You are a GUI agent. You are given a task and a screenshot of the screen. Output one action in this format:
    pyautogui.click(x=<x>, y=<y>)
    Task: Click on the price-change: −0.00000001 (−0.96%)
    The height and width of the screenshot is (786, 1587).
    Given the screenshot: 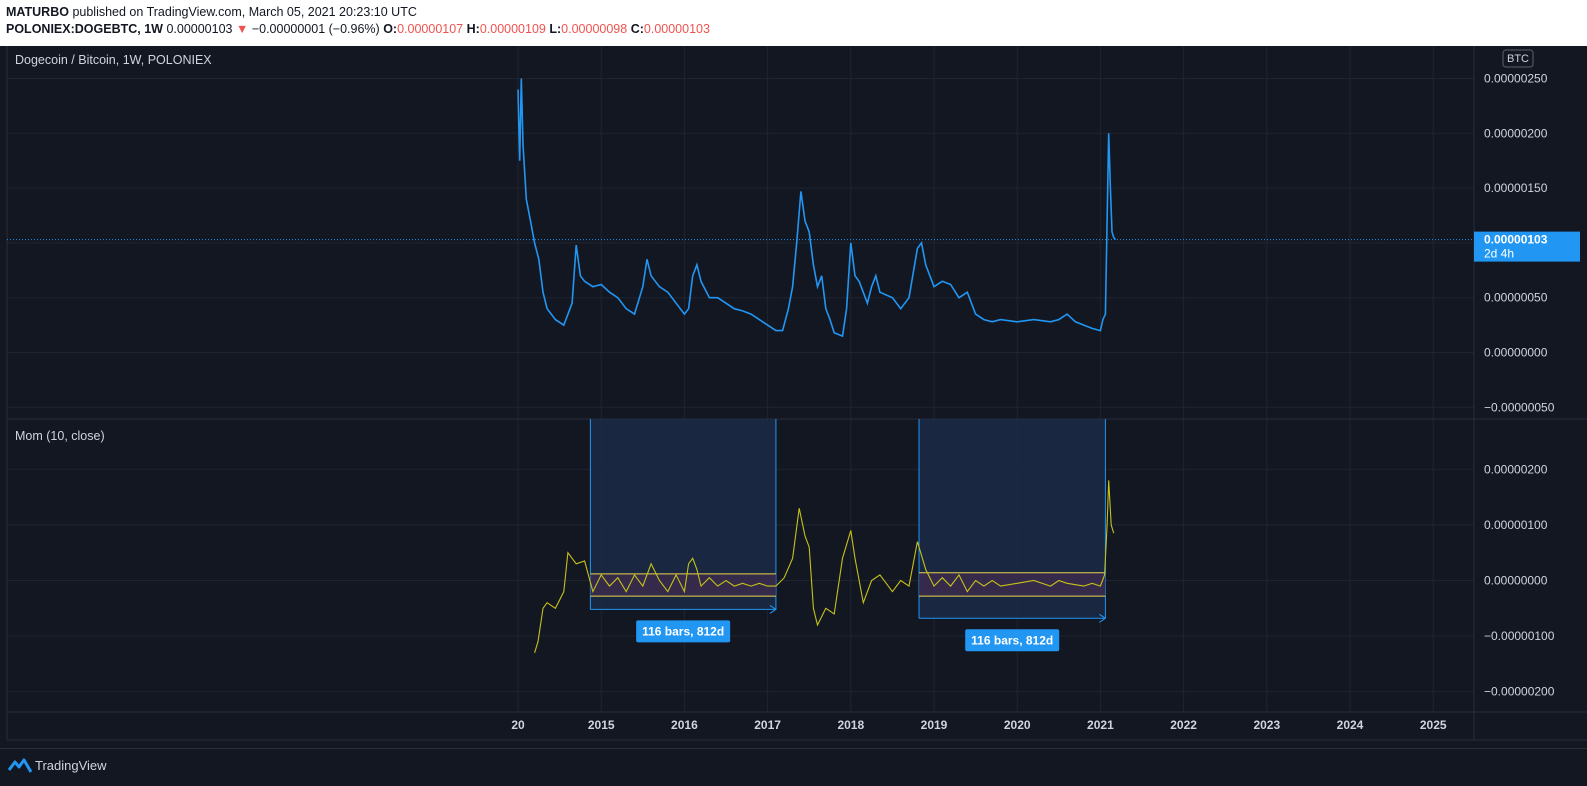 What is the action you would take?
    pyautogui.click(x=315, y=29)
    